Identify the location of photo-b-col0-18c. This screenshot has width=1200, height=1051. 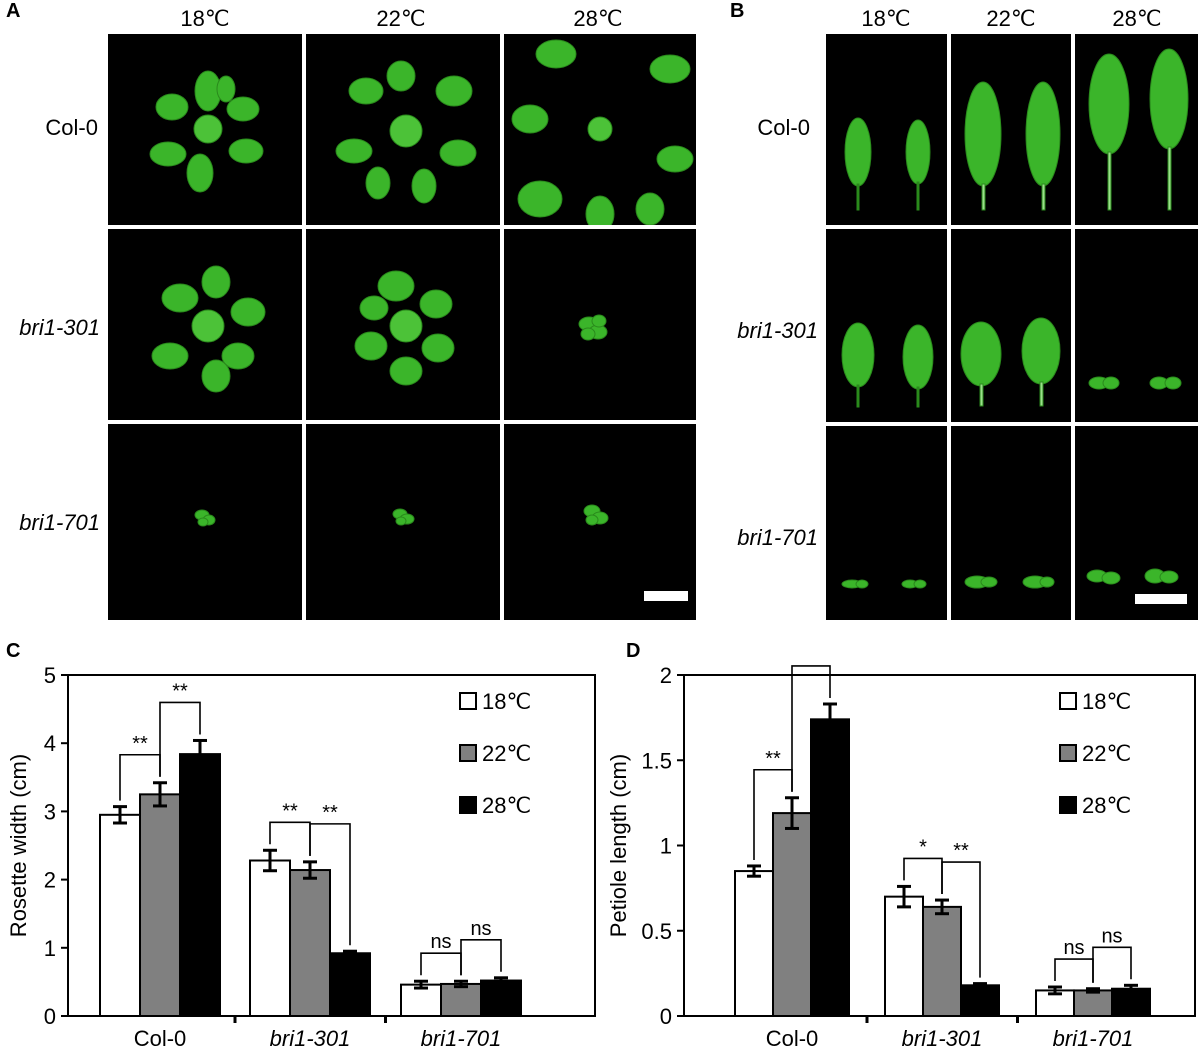
(886, 129).